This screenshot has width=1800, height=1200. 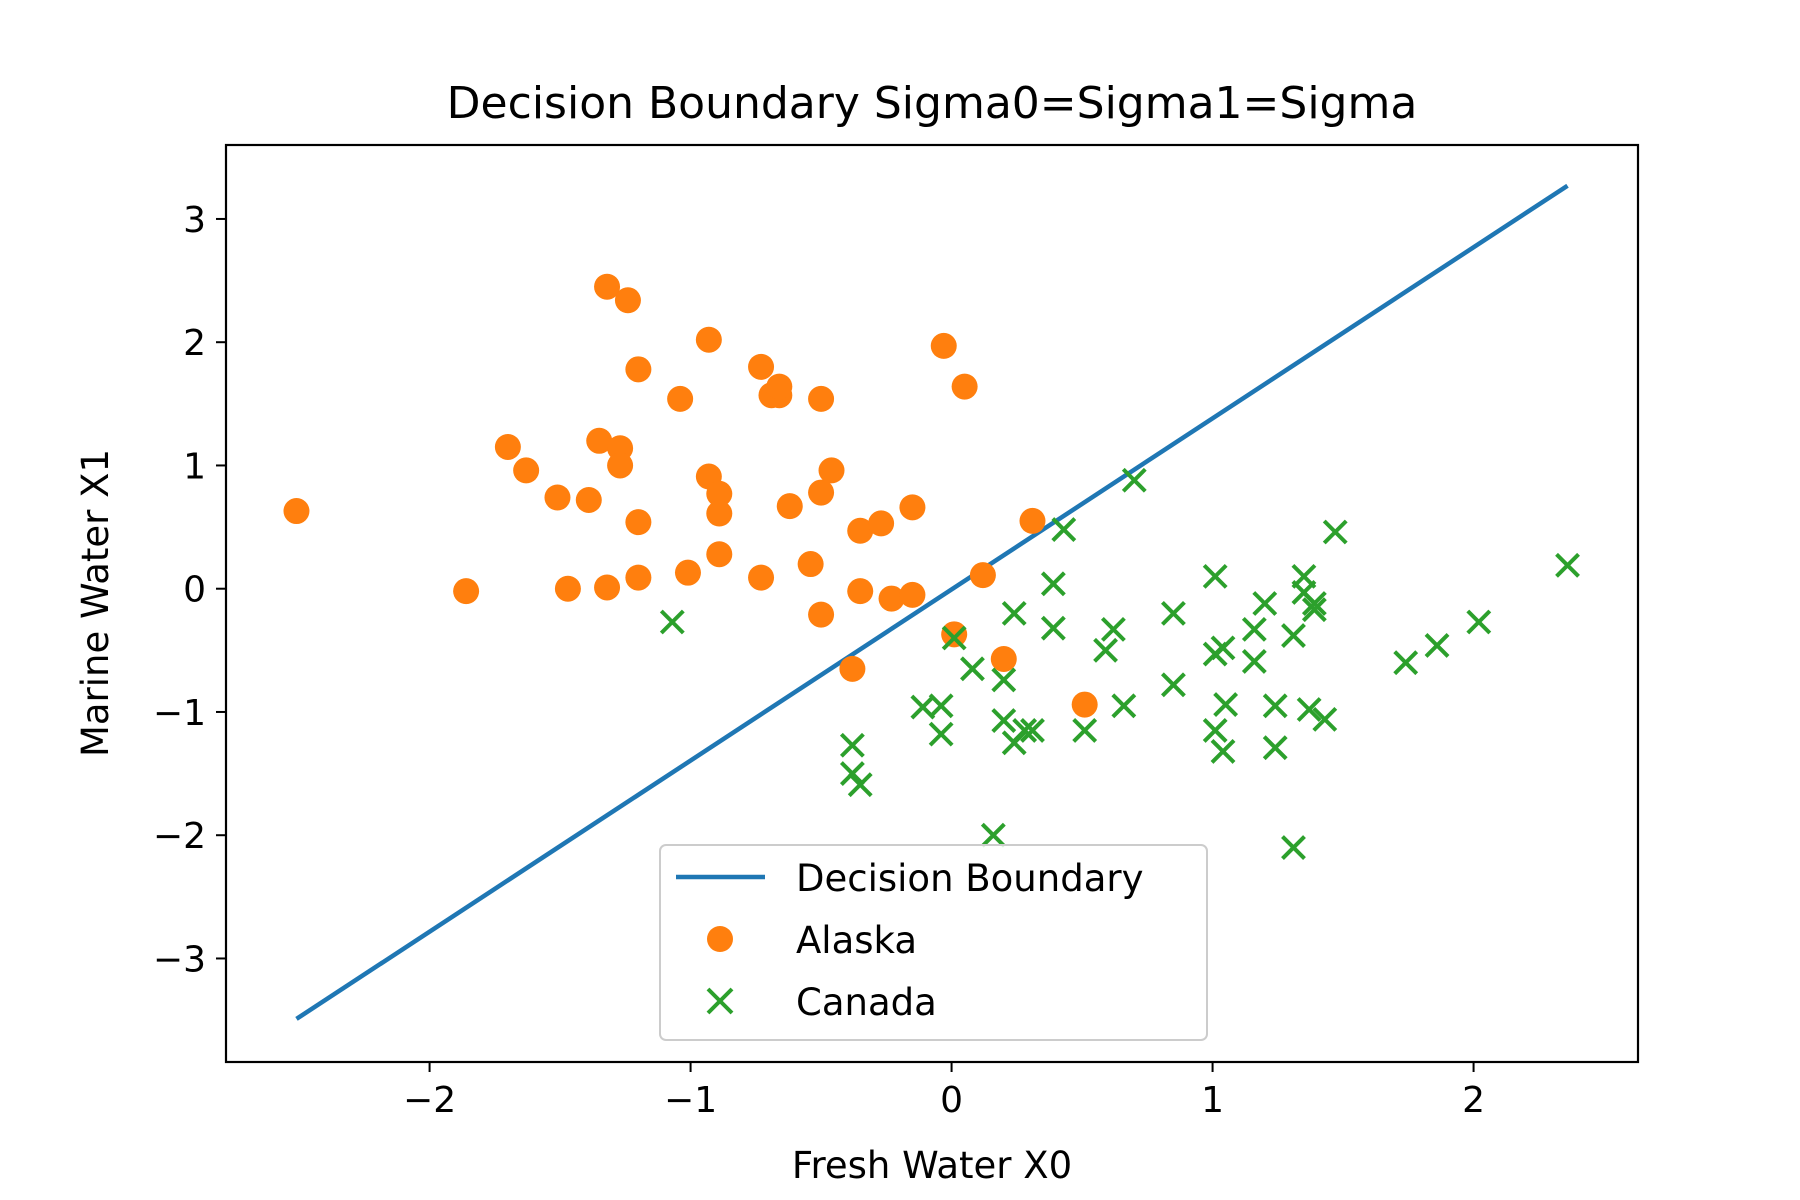 I want to click on legend: Decision Boundary Alaska Canada, so click(x=933, y=942).